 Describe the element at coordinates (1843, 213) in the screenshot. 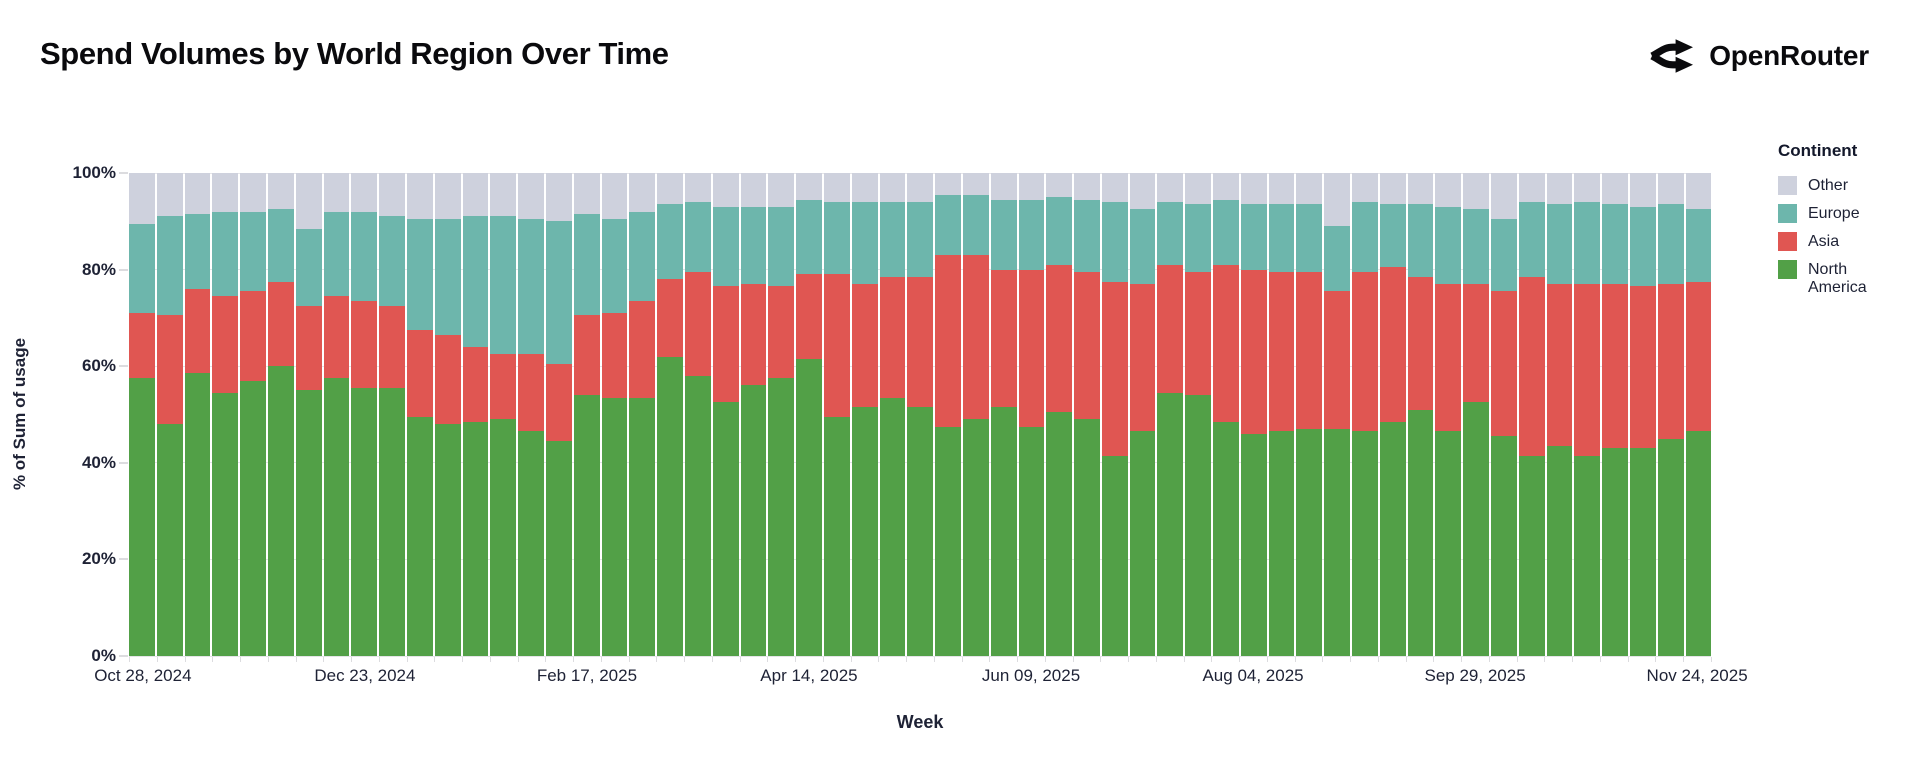

I see `legend-item-europe: Europe` at that location.